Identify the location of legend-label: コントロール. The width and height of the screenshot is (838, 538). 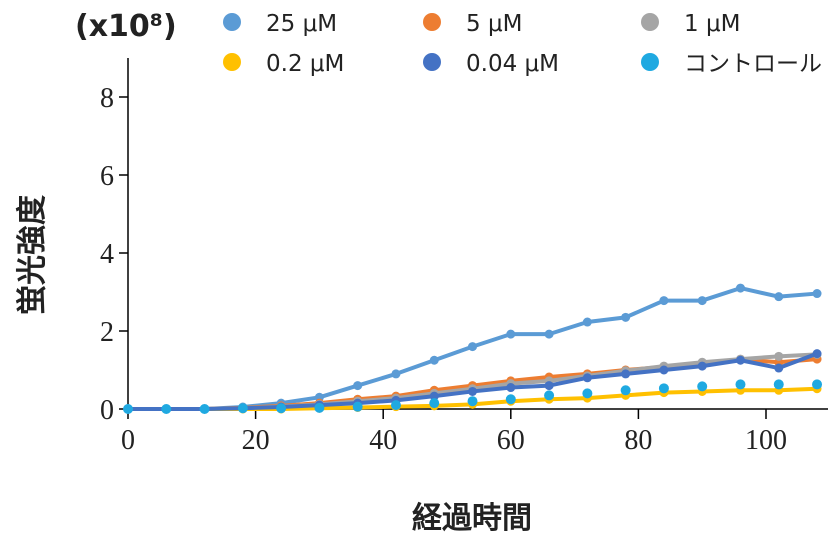
(753, 64).